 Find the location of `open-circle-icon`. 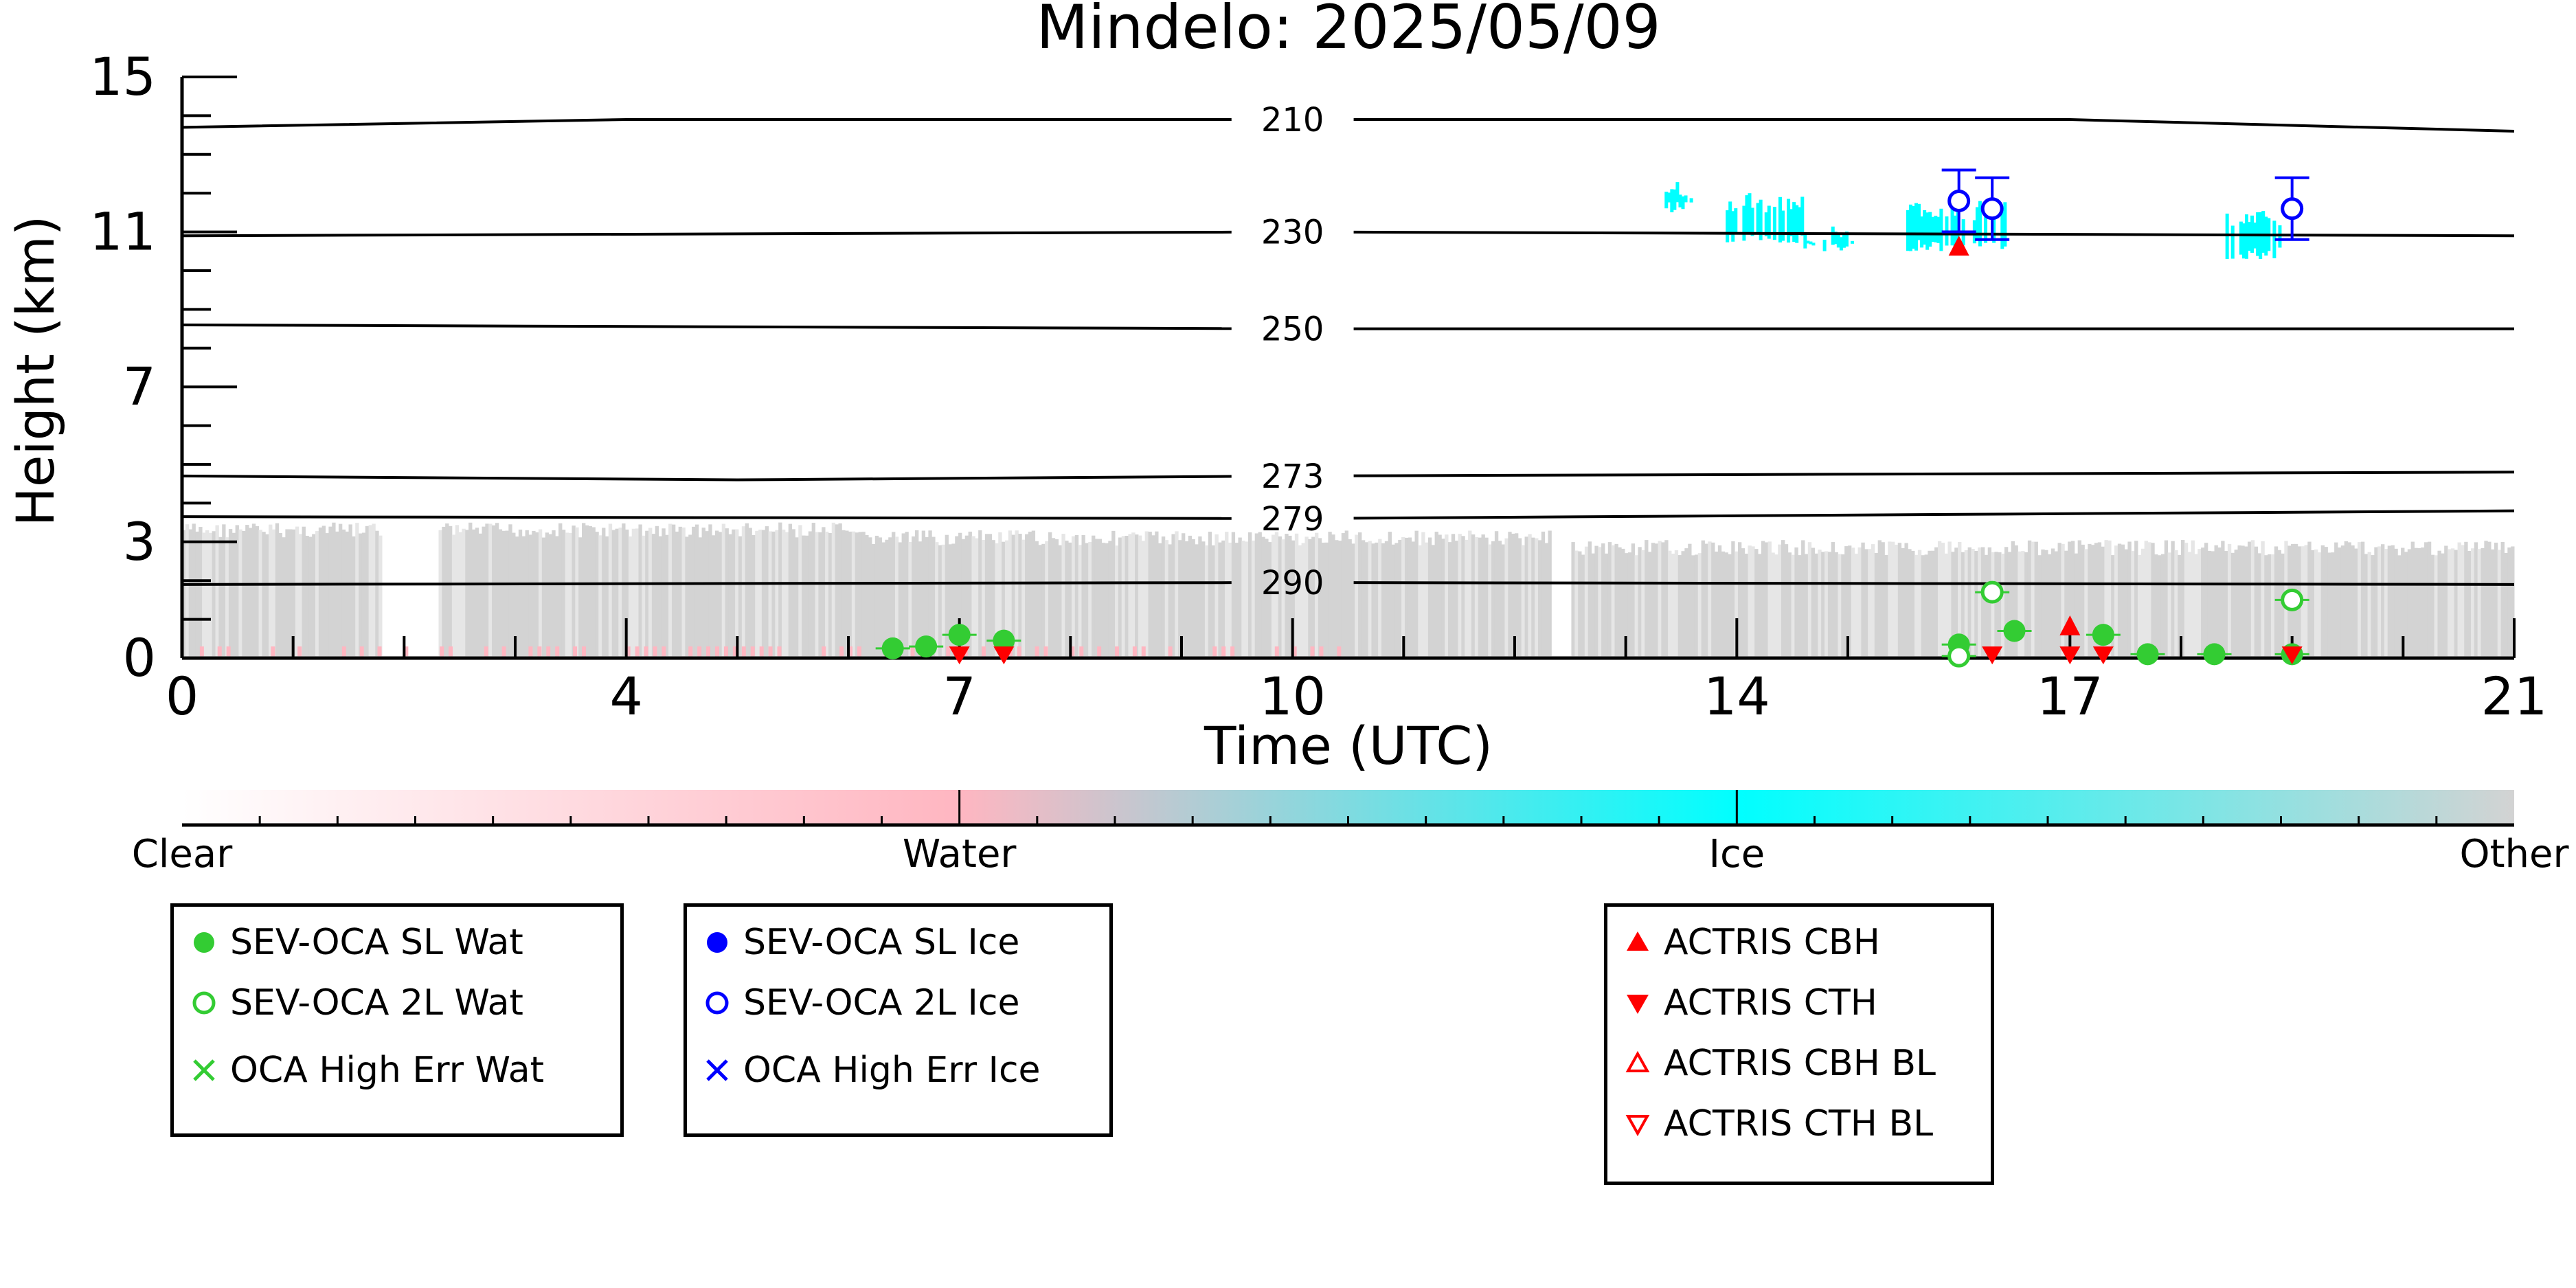

open-circle-icon is located at coordinates (717, 1003).